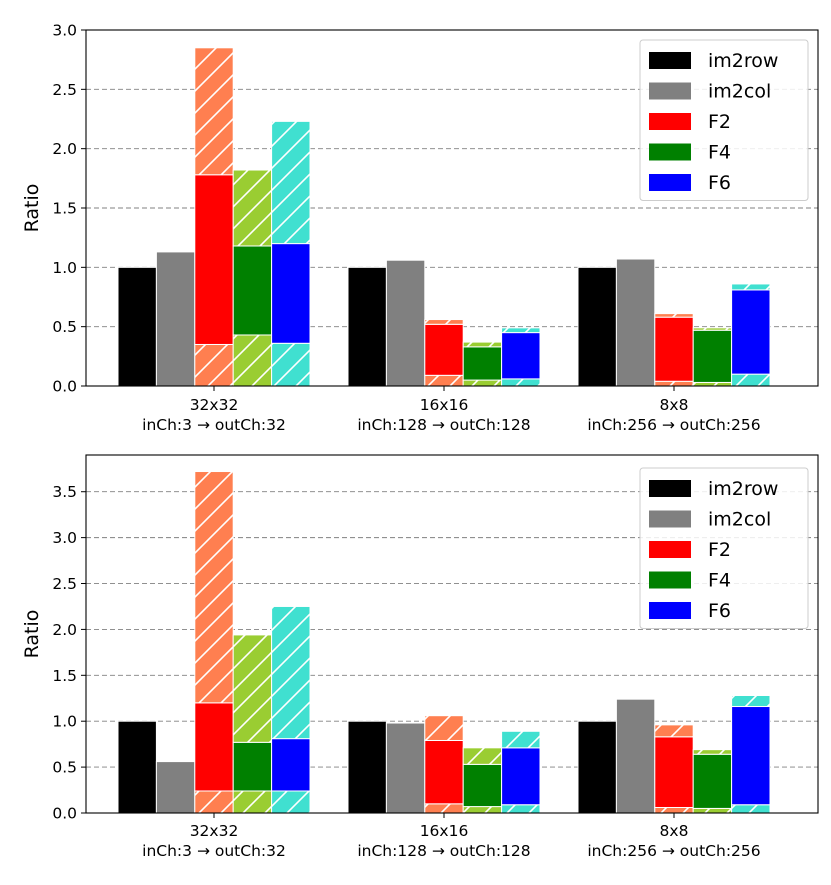 The width and height of the screenshot is (831, 885). I want to click on bar-hatch-f2-16x16-top, so click(444, 728).